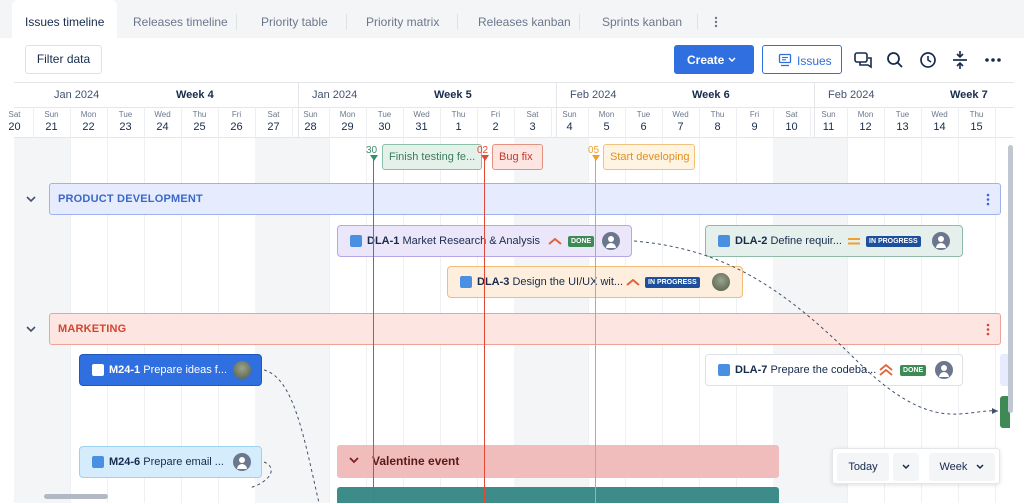 The width and height of the screenshot is (1024, 503). Describe the element at coordinates (421, 127) in the screenshot. I see `day-number: 31` at that location.